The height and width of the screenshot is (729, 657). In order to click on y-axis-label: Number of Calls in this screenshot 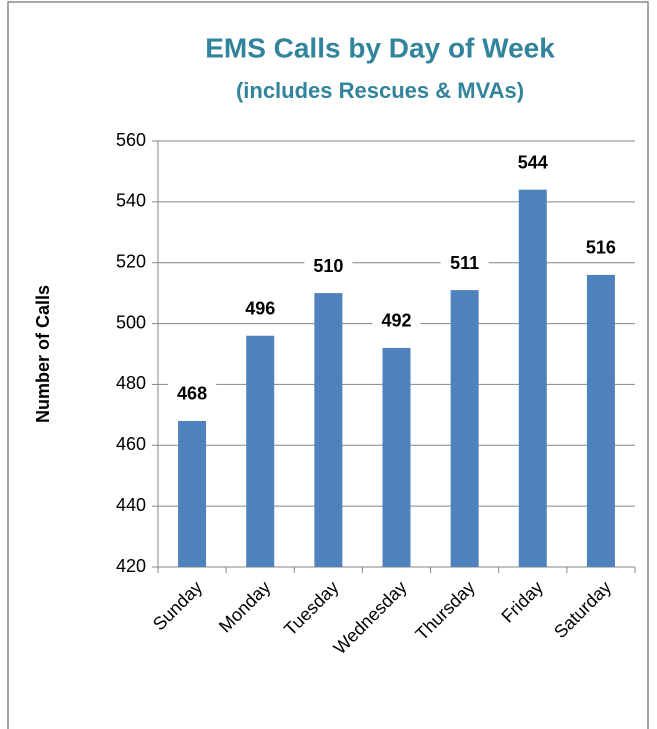, I will do `click(43, 354)`.